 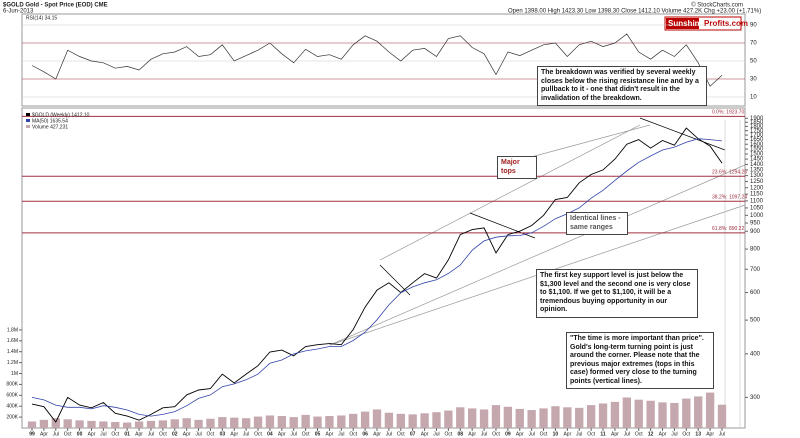 What do you see at coordinates (12, 341) in the screenshot?
I see `volume-tick-label: 1.6M` at bounding box center [12, 341].